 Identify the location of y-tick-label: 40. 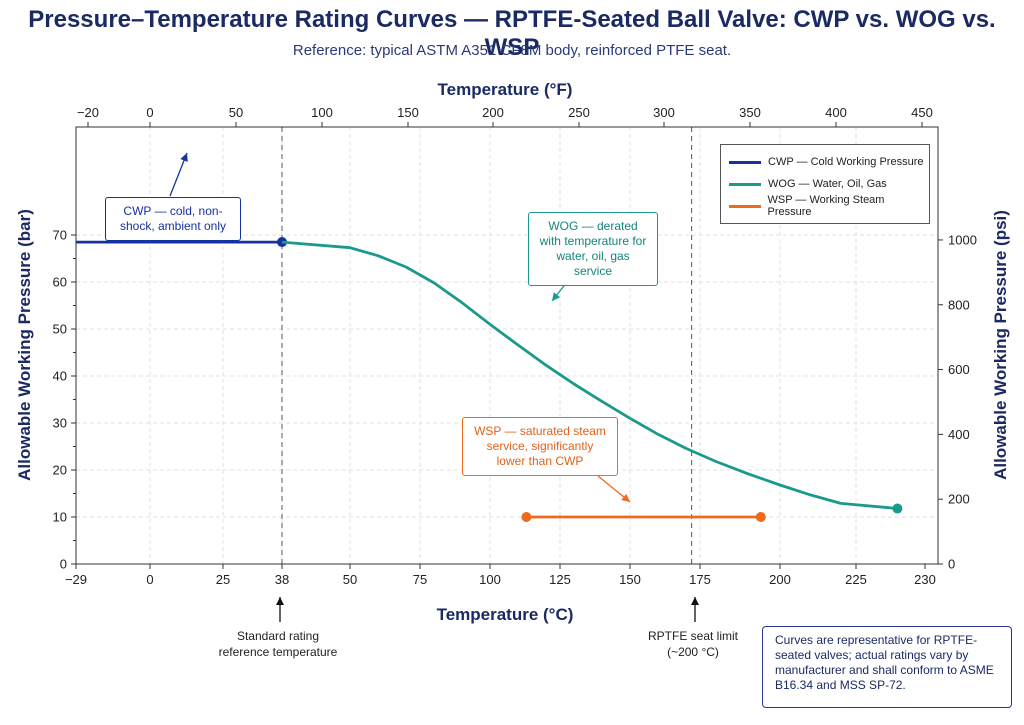
(60, 376).